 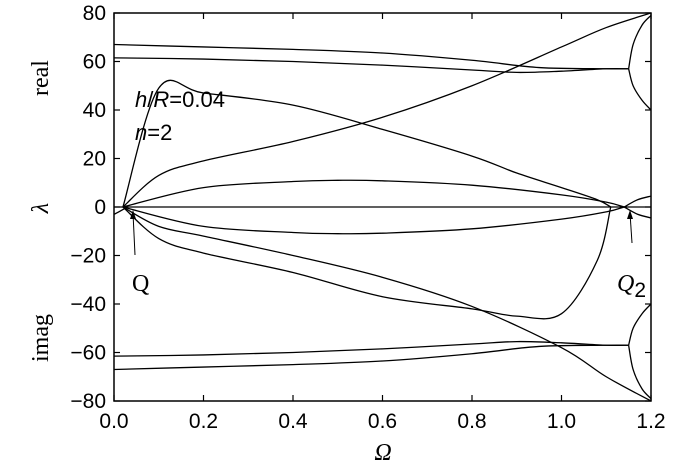 I want to click on marker-q2: Q2, so click(x=631, y=256).